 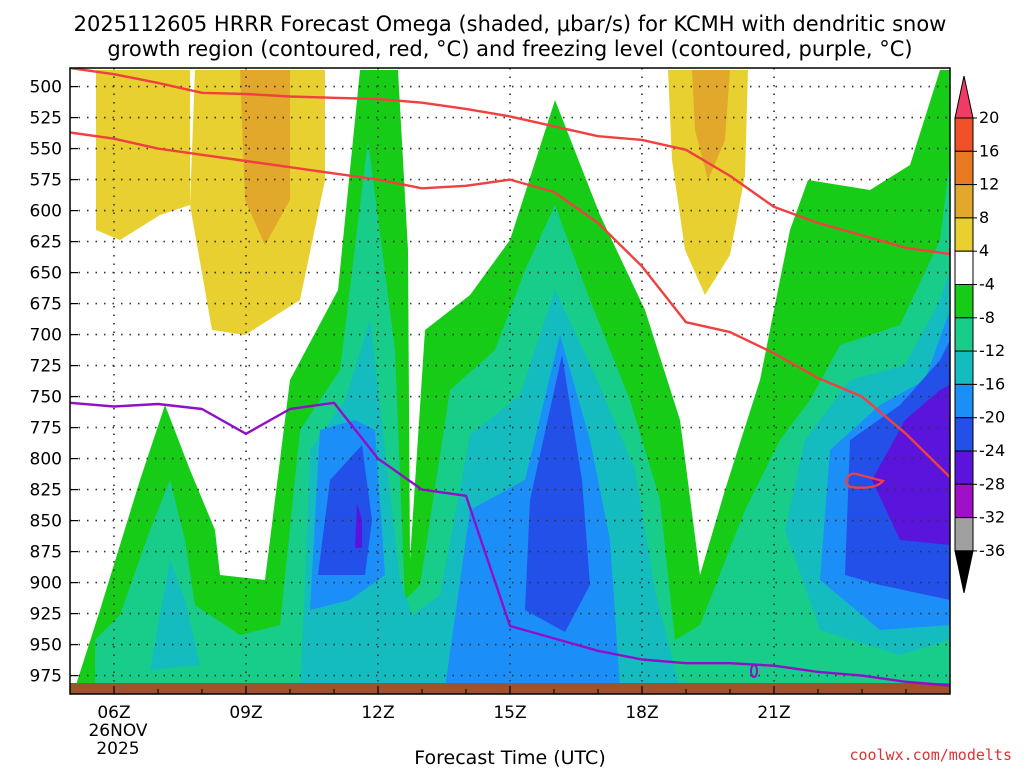 I want to click on freezing-level-label-oval, so click(x=754, y=671).